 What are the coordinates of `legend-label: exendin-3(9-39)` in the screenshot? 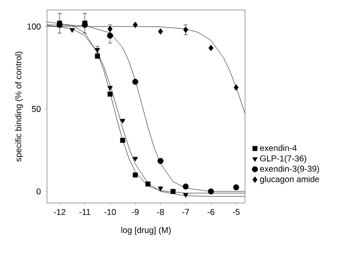 It's located at (289, 170).